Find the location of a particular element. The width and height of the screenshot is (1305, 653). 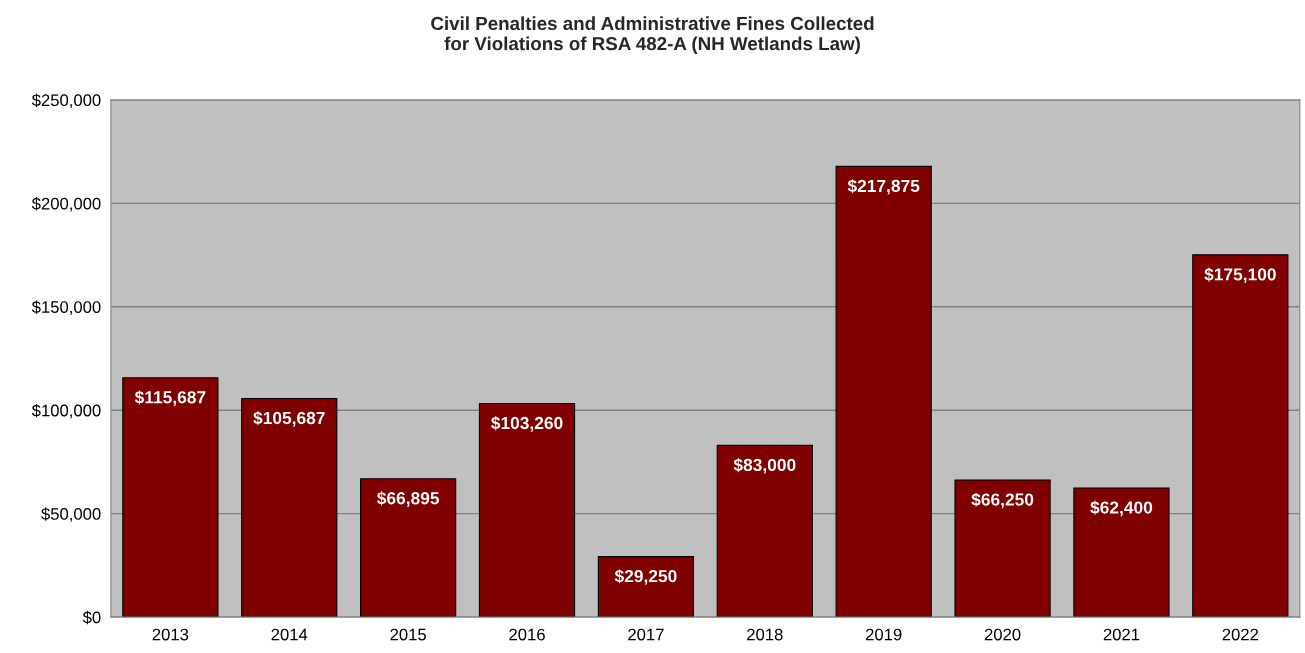

data-label: $62,400 is located at coordinates (1121, 508).